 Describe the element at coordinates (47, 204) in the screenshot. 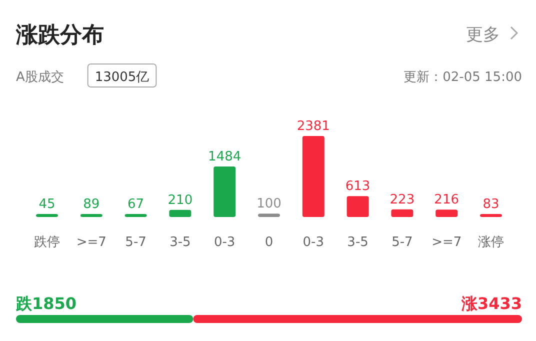

I see `data-label: 45` at that location.